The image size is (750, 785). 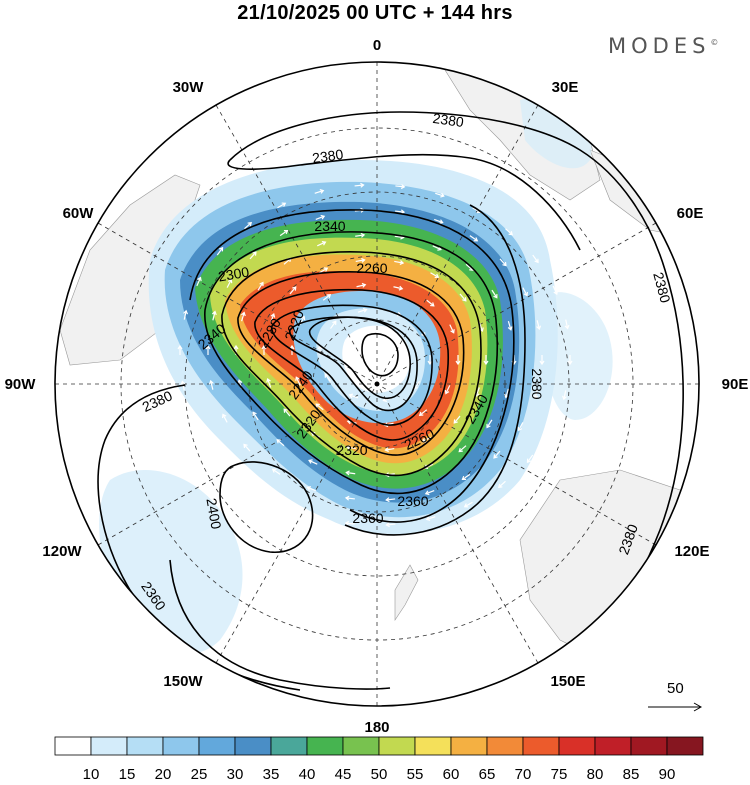 I want to click on colorbar-label: 50, so click(x=379, y=774).